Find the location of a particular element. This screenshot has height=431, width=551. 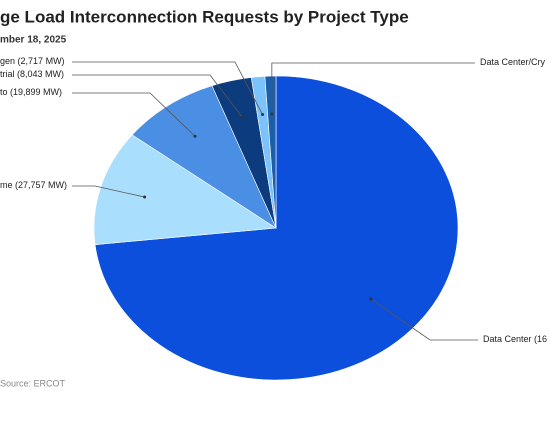

slice-value: (2,717 MW) is located at coordinates (41, 61).